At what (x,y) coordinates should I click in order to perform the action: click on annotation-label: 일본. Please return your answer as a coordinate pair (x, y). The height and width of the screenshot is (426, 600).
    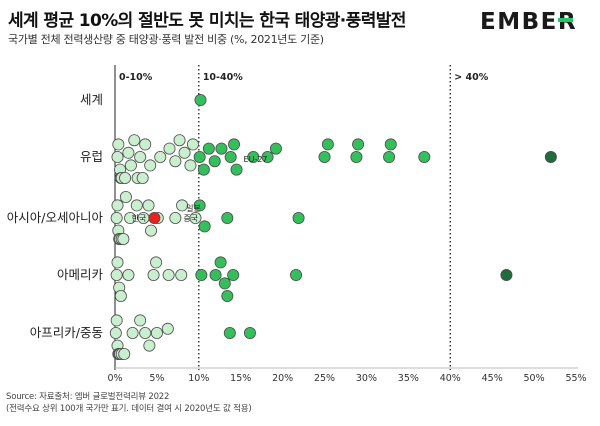
    Looking at the image, I should click on (193, 208).